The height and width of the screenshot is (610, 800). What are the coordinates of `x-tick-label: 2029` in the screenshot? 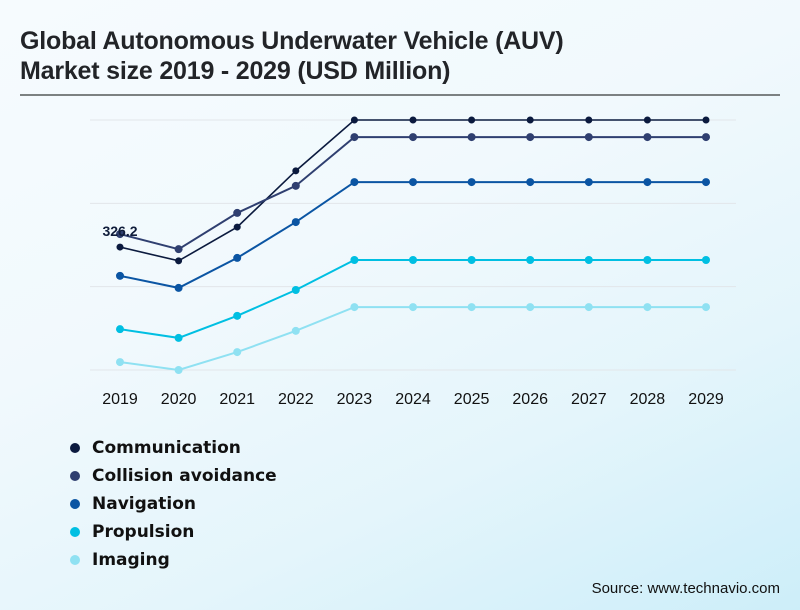 It's located at (706, 399).